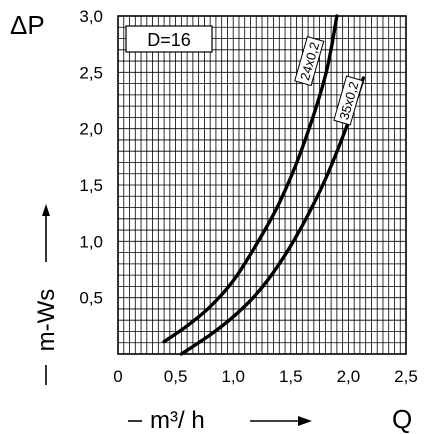  Describe the element at coordinates (291, 376) in the screenshot. I see `x-tick-label: 1,5` at that location.